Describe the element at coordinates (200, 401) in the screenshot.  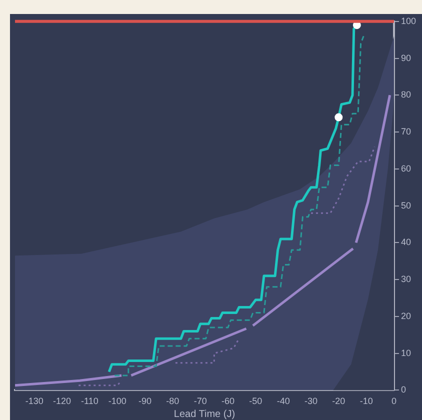
I see `x-tick-label: -70` at that location.